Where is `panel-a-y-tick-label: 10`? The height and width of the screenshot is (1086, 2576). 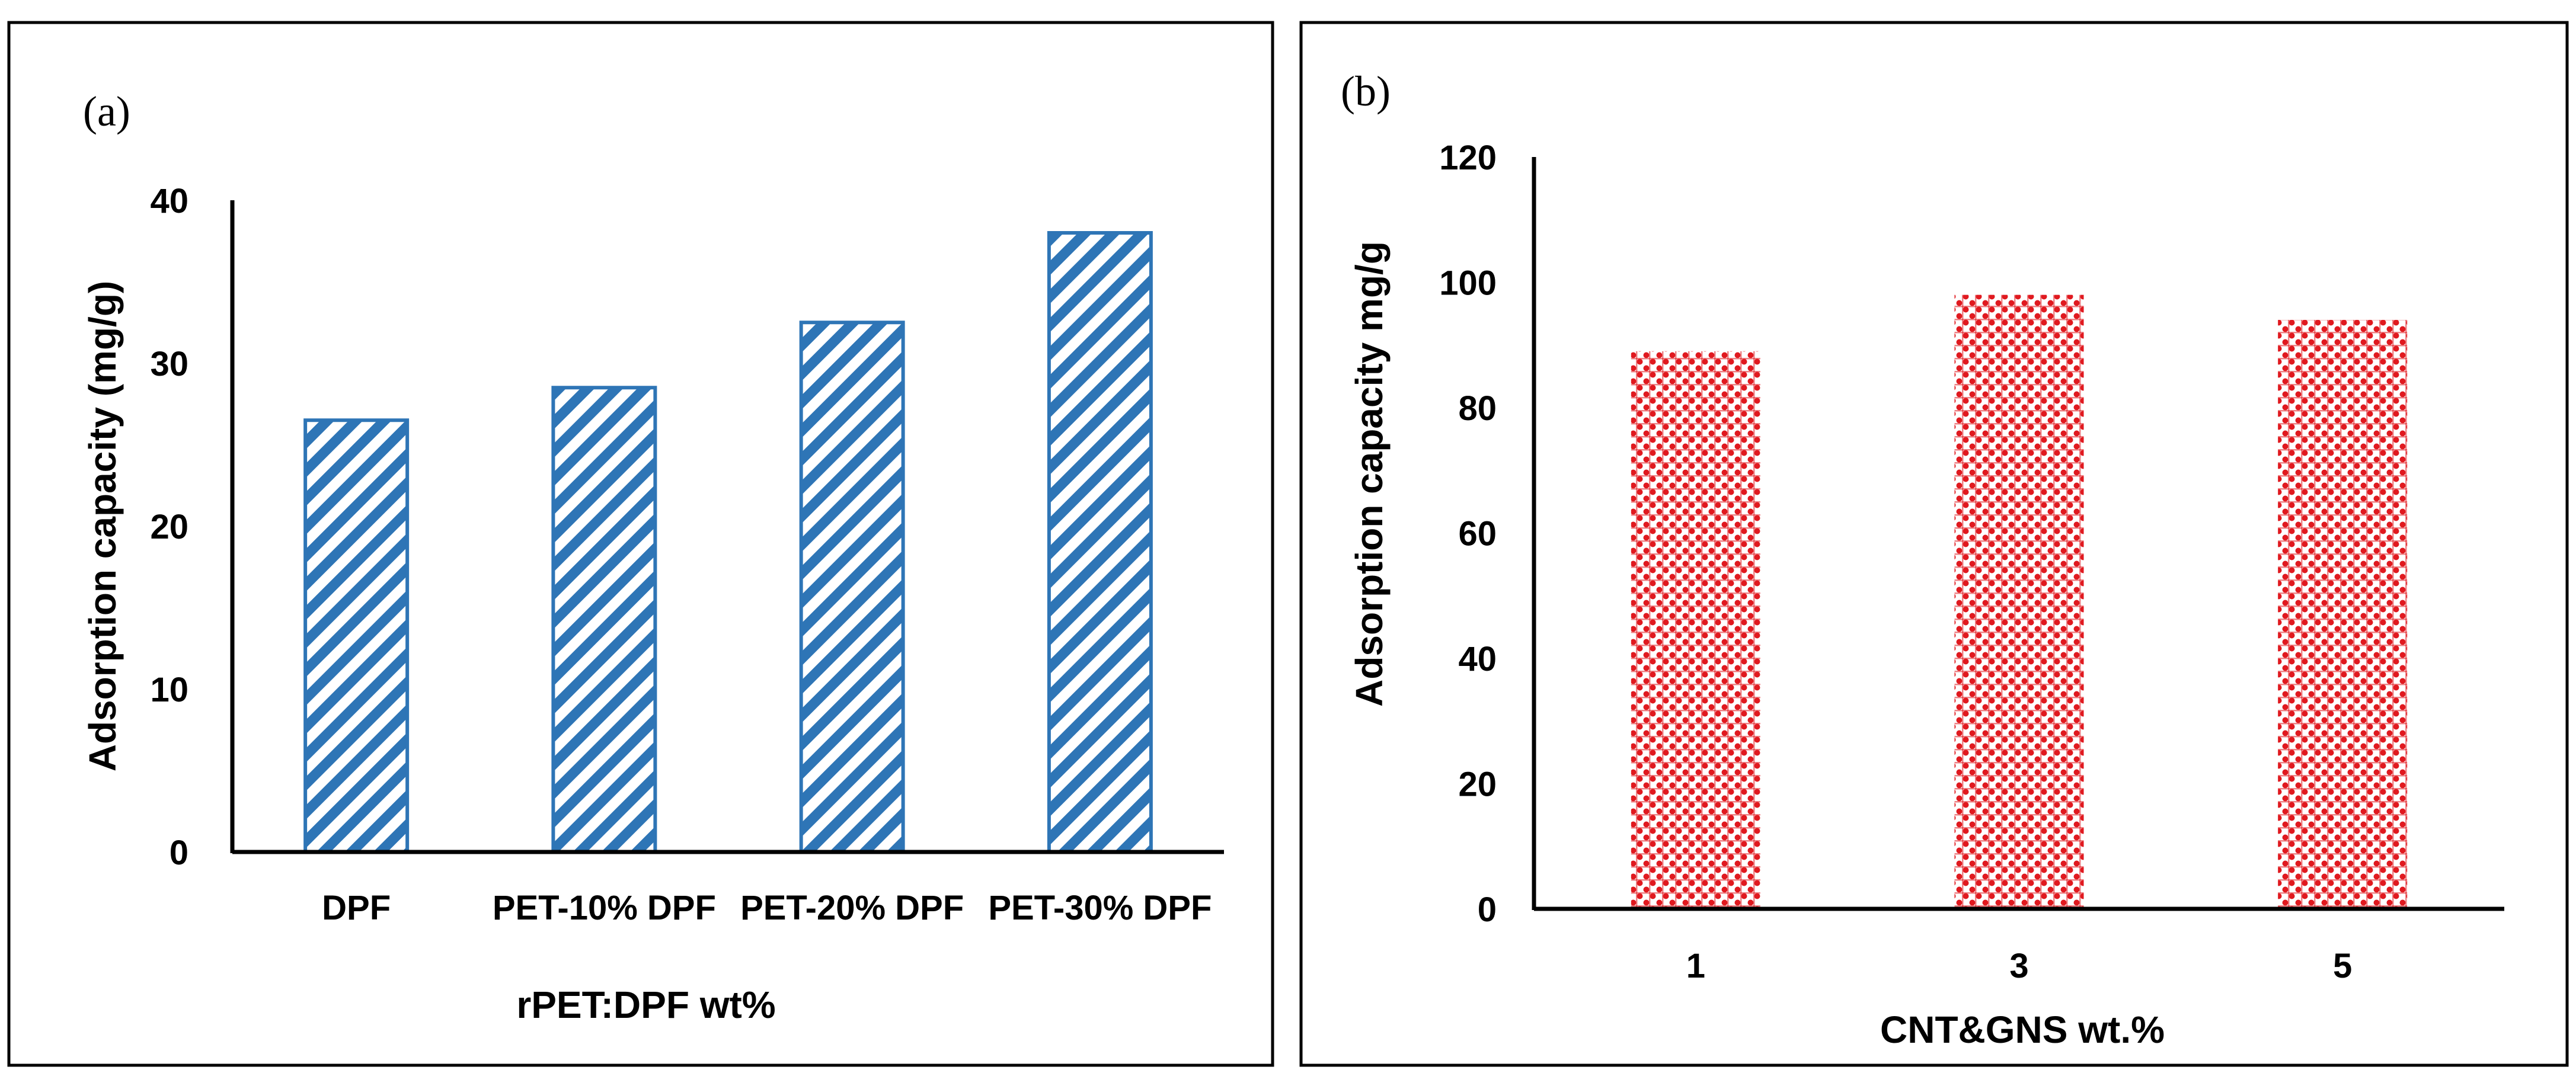 panel-a-y-tick-label: 10 is located at coordinates (169, 690).